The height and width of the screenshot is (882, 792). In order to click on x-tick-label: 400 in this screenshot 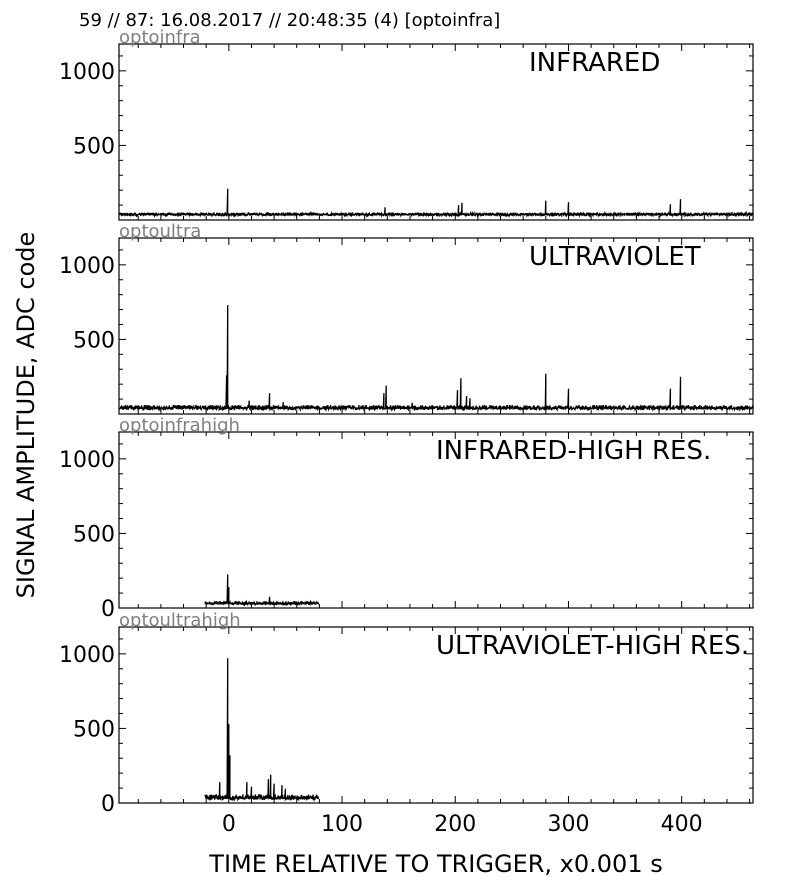, I will do `click(682, 824)`.